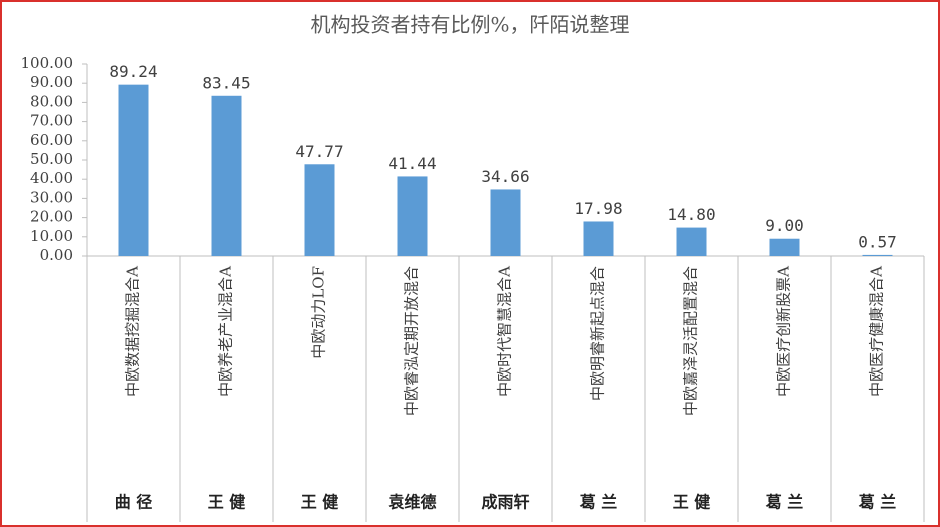  What do you see at coordinates (51, 159) in the screenshot?
I see `y-tick-label: 50.00` at bounding box center [51, 159].